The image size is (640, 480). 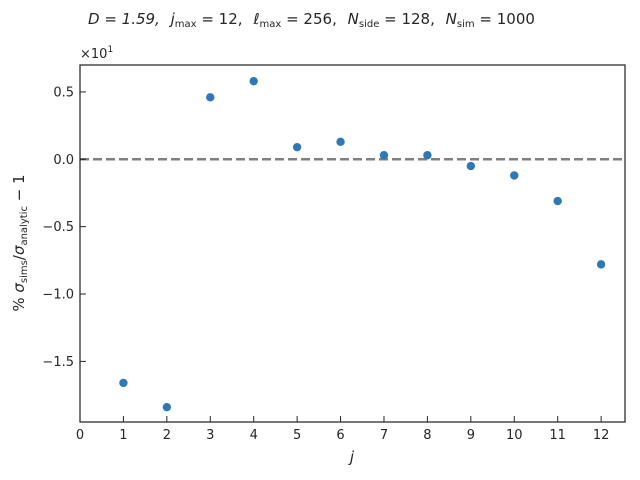 I want to click on x-tick-label: 12, so click(x=601, y=435).